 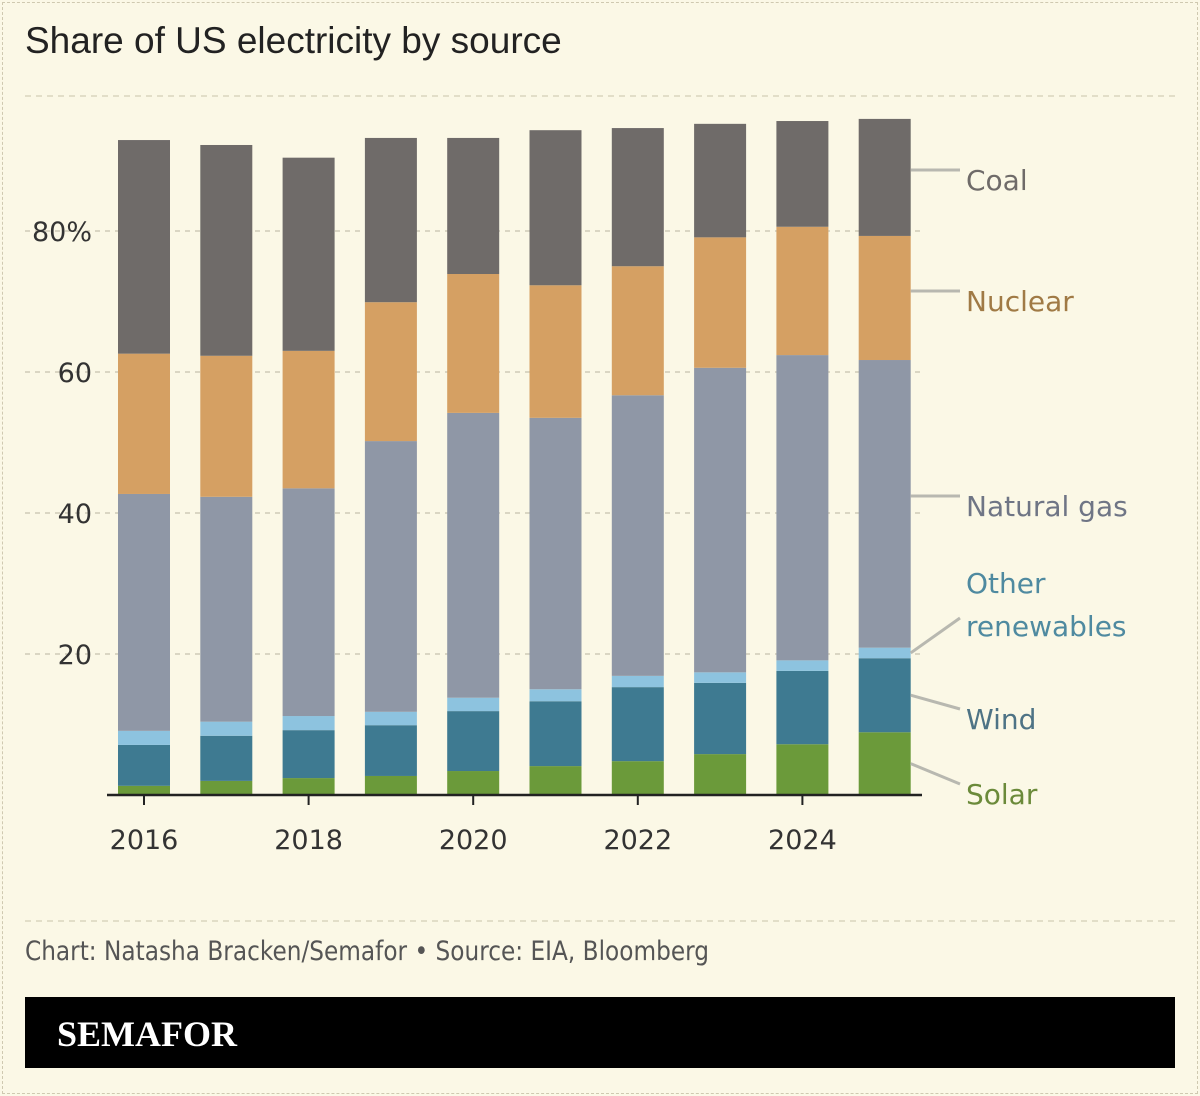 What do you see at coordinates (1020, 301) in the screenshot?
I see `series-label: Nuclear` at bounding box center [1020, 301].